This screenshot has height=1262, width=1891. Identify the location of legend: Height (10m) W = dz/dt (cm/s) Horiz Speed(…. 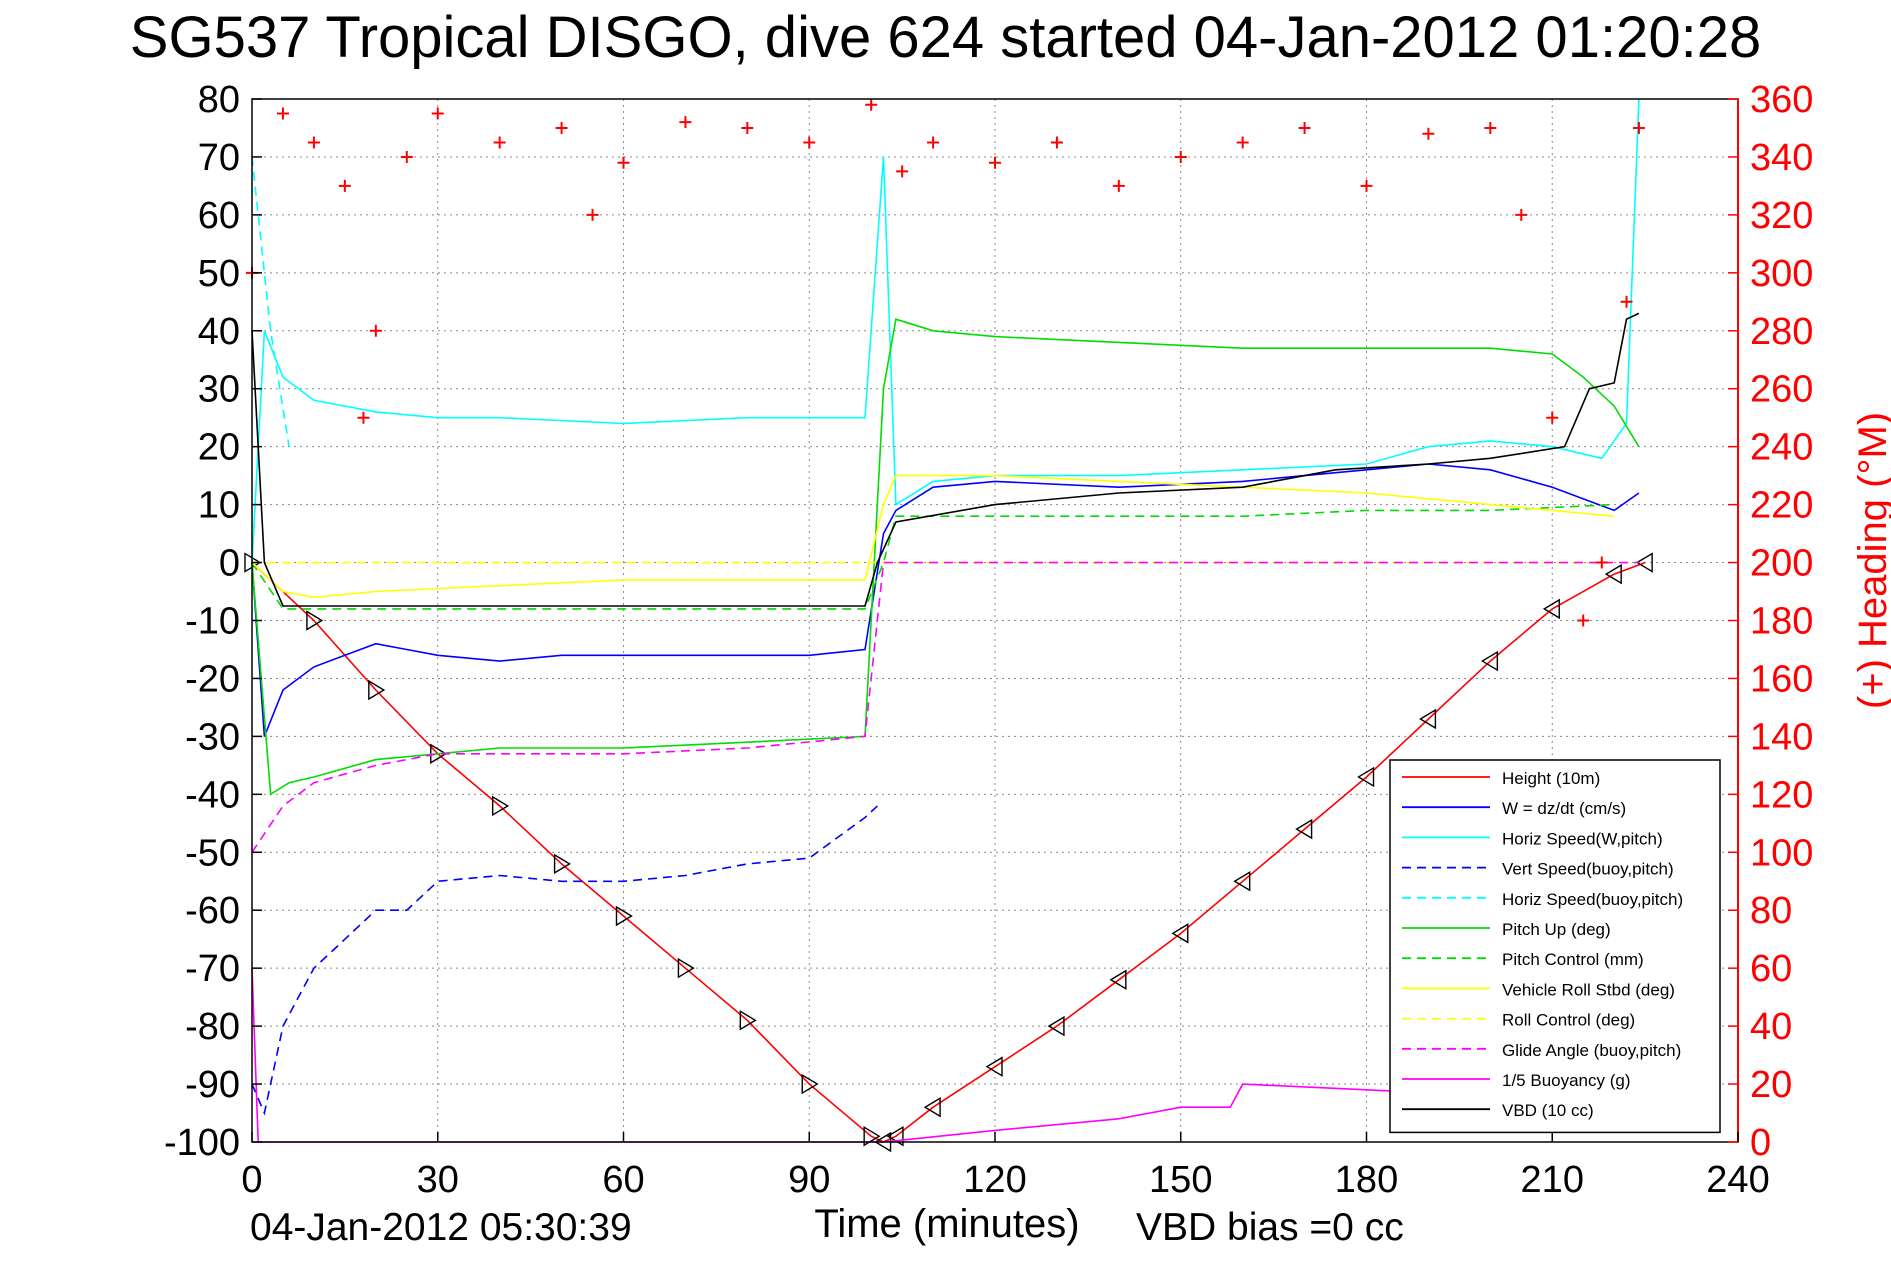
(1555, 946).